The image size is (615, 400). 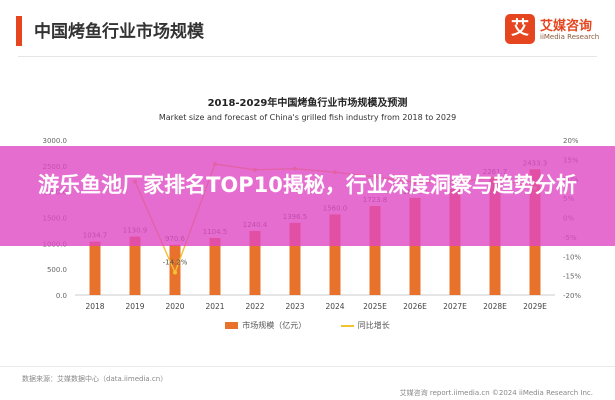 I want to click on x-tick-label: 2029E, so click(x=535, y=306).